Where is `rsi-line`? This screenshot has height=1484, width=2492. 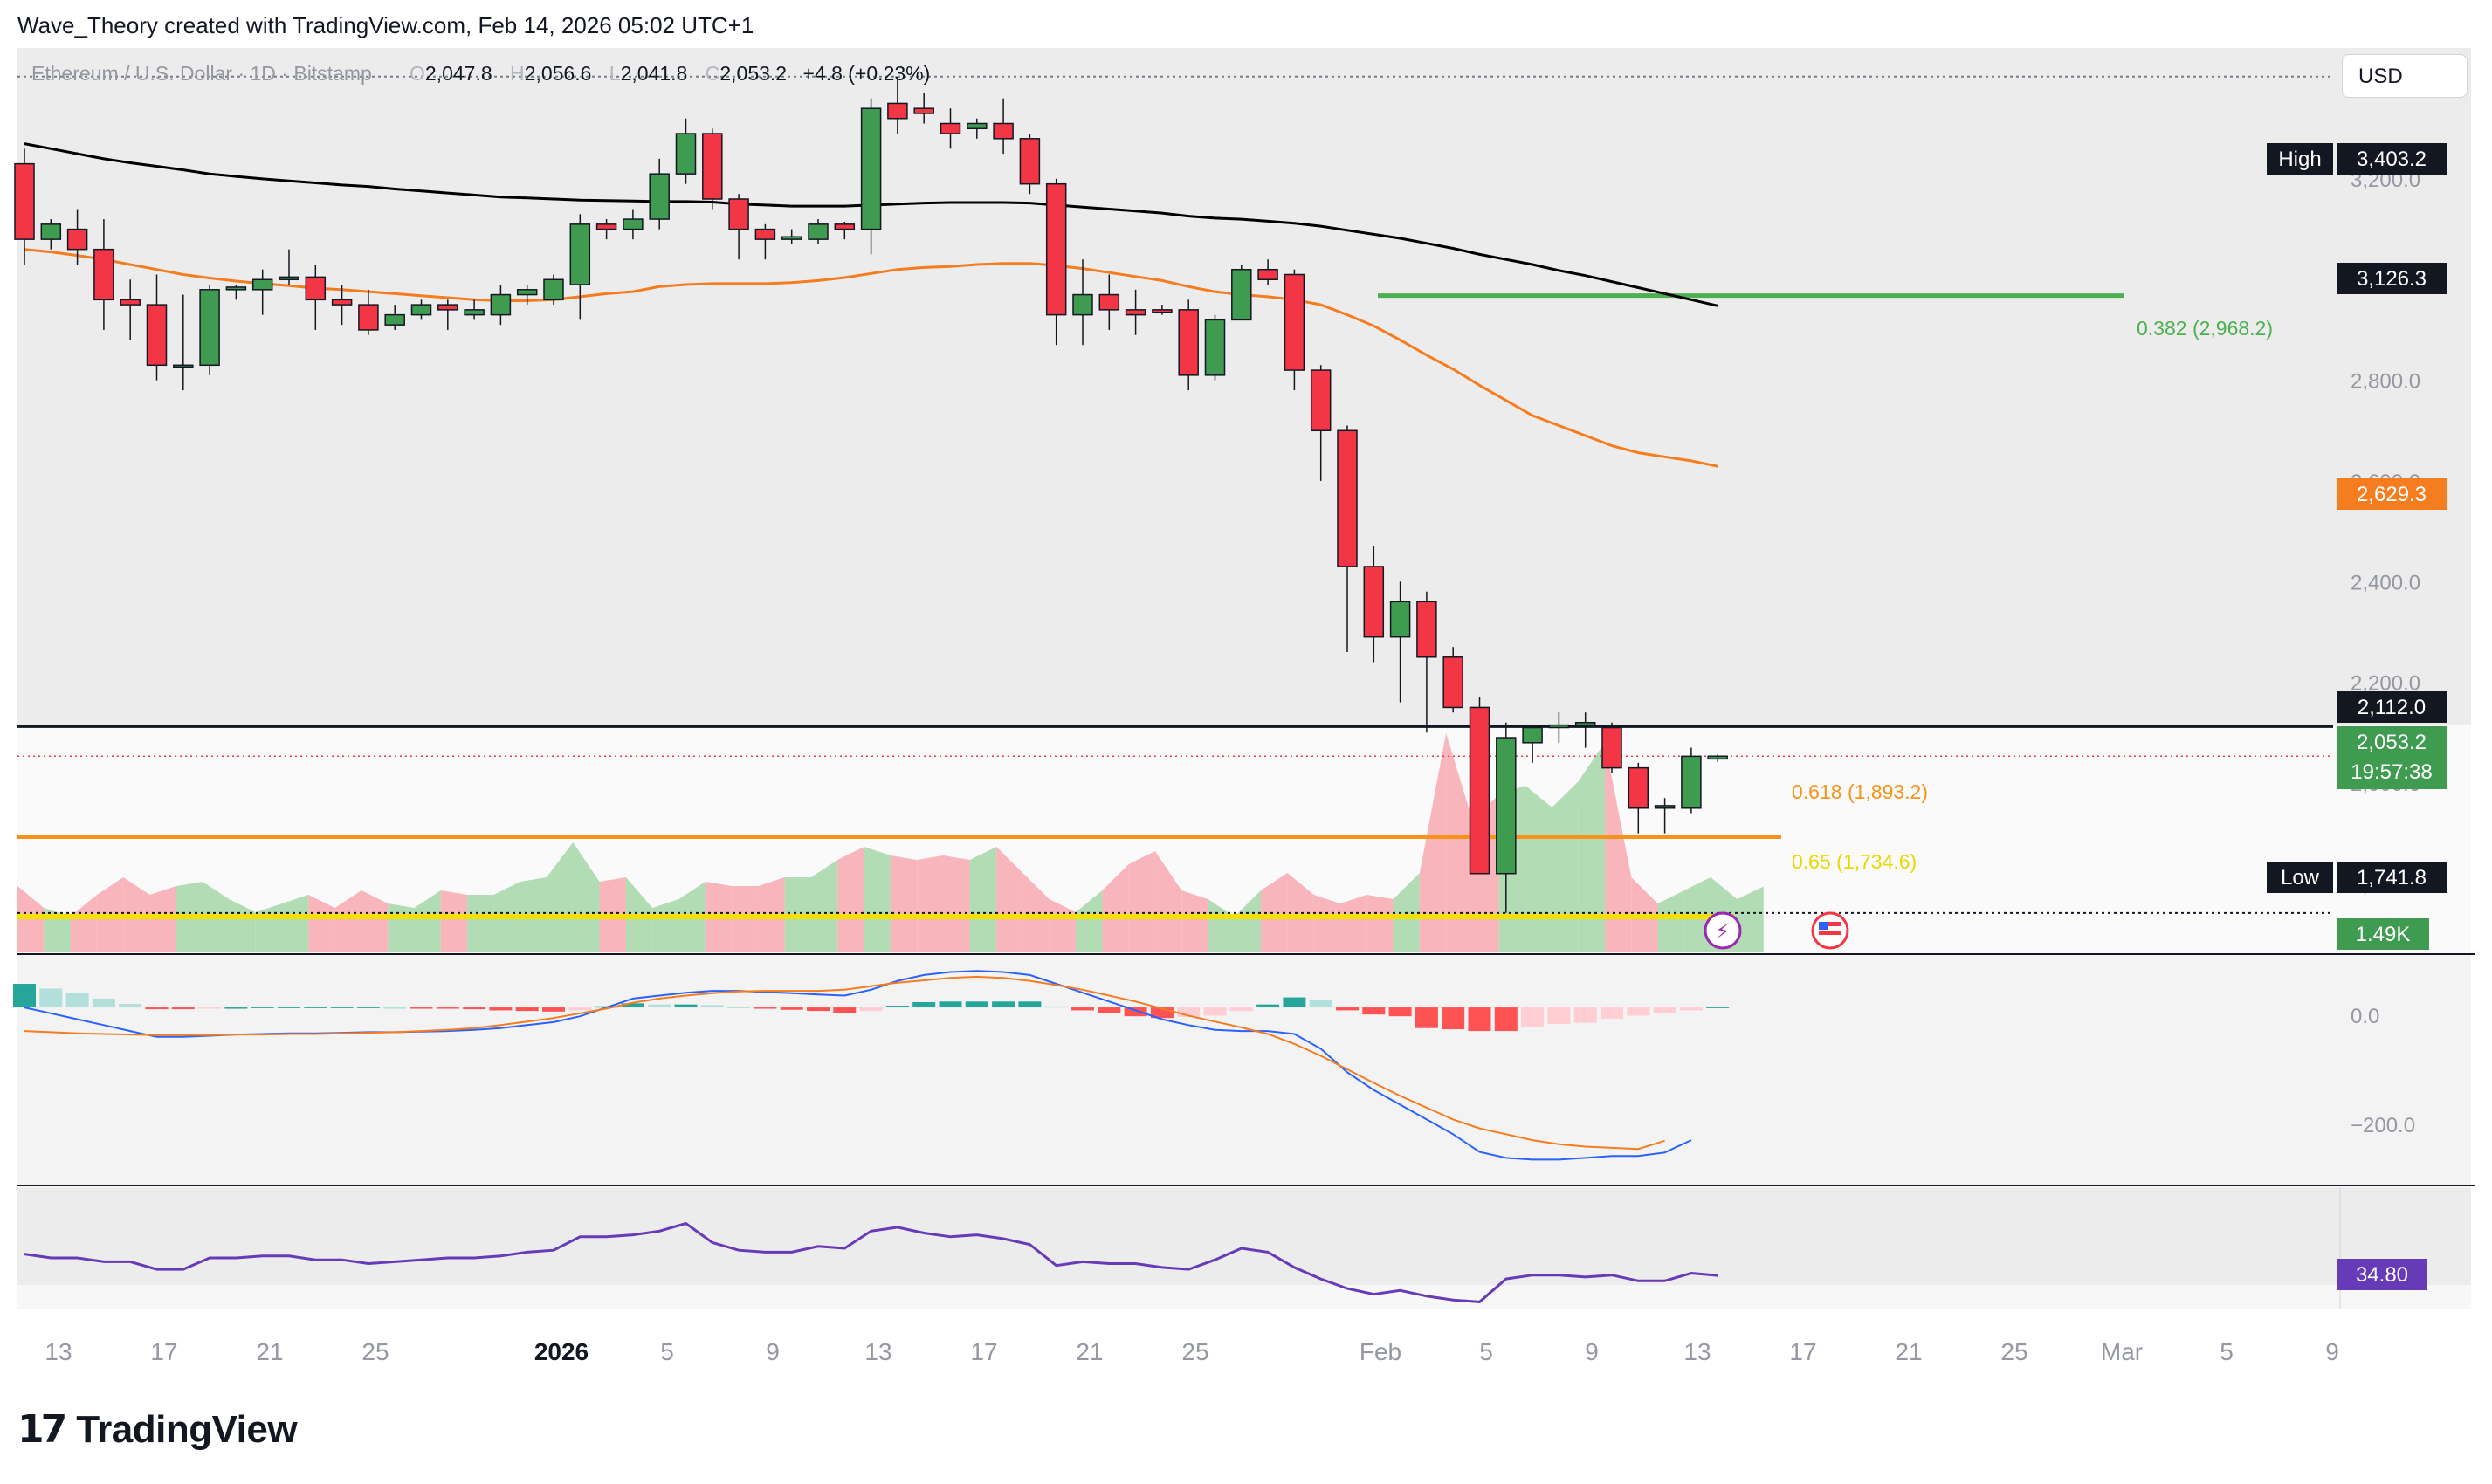 rsi-line is located at coordinates (871, 1262).